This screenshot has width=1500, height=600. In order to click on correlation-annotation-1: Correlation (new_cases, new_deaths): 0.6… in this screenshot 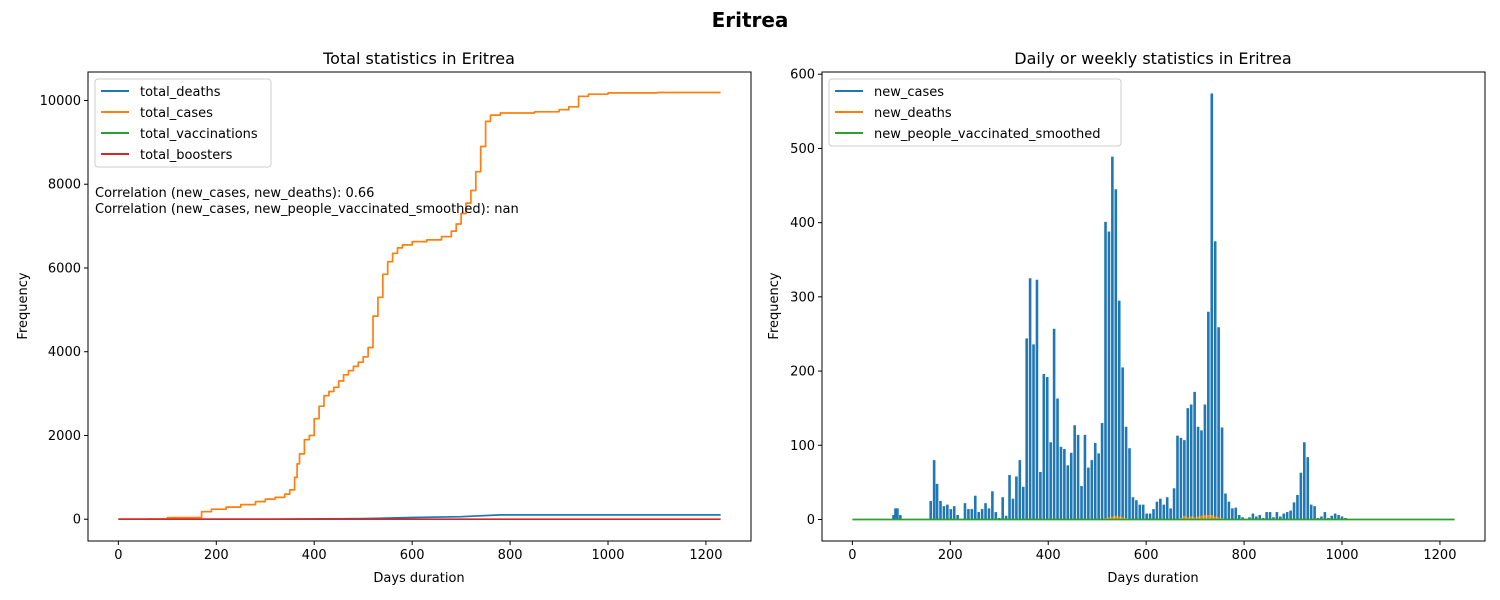, I will do `click(234, 193)`.